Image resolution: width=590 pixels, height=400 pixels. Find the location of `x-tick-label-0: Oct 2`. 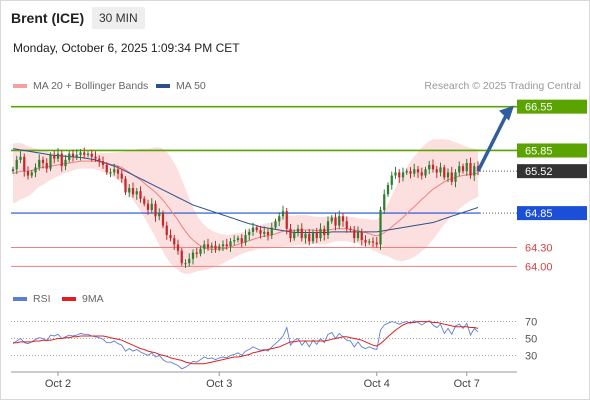

x-tick-label-0: Oct 2 is located at coordinates (58, 384).